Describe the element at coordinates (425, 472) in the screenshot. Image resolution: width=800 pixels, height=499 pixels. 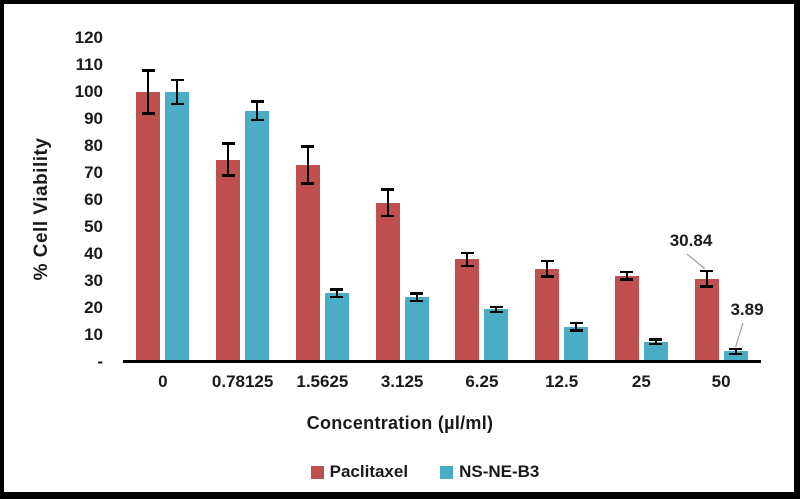
I see `legend: Paclitaxel NS-NE-B3` at that location.